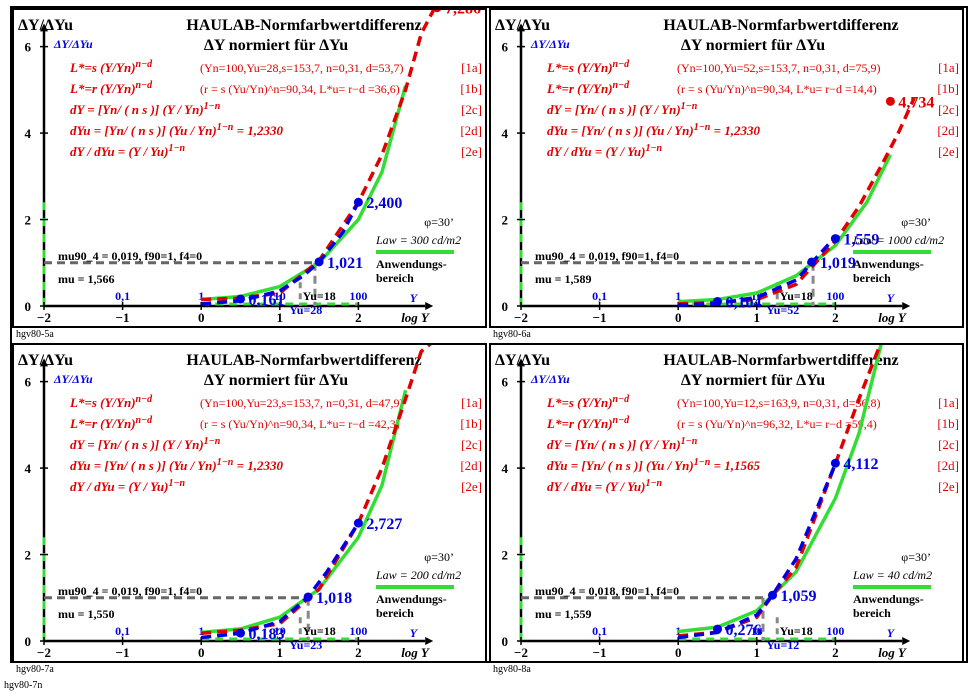  What do you see at coordinates (779, 68) in the screenshot?
I see `formula-params-1: (Yn=100,Yu=52,s=153,7, n=0,31, d=75,9)` at bounding box center [779, 68].